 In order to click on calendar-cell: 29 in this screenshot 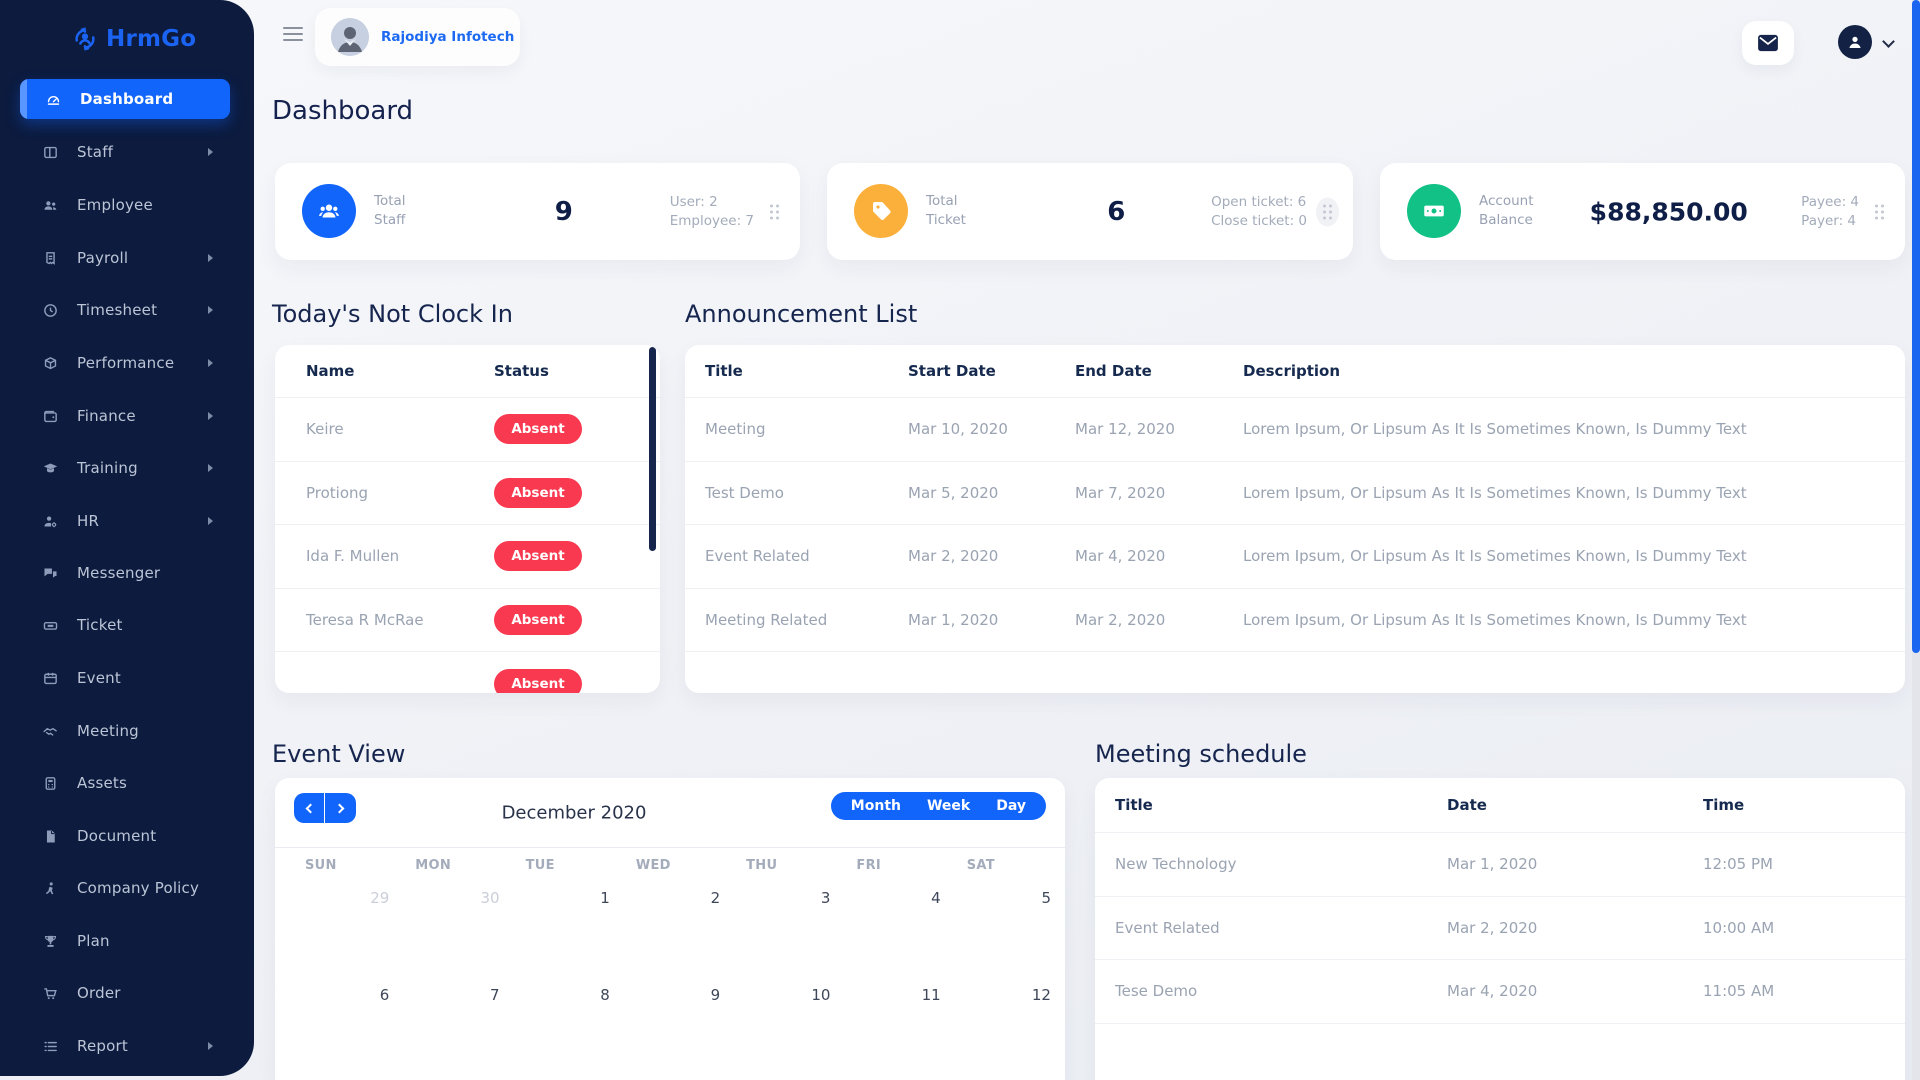, I will do `click(380, 898)`.